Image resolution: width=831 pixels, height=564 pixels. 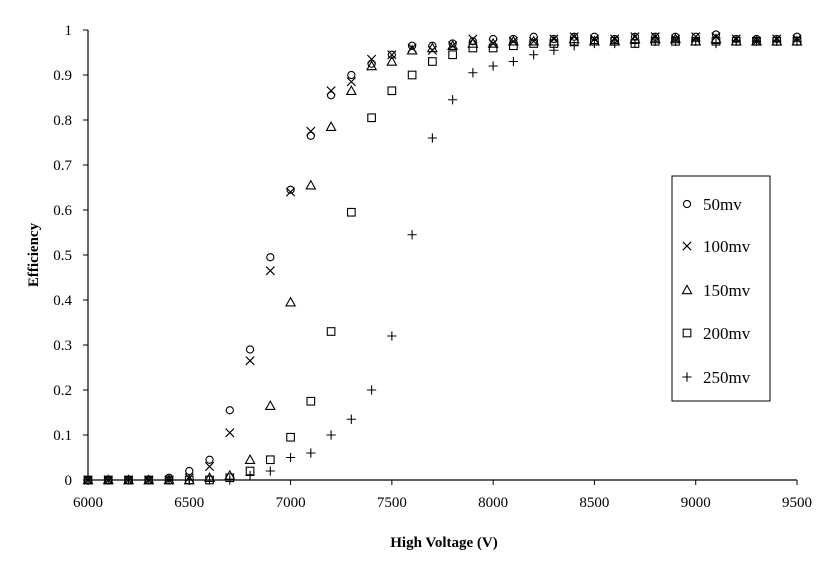 What do you see at coordinates (493, 503) in the screenshot?
I see `x-tick-label: 8000` at bounding box center [493, 503].